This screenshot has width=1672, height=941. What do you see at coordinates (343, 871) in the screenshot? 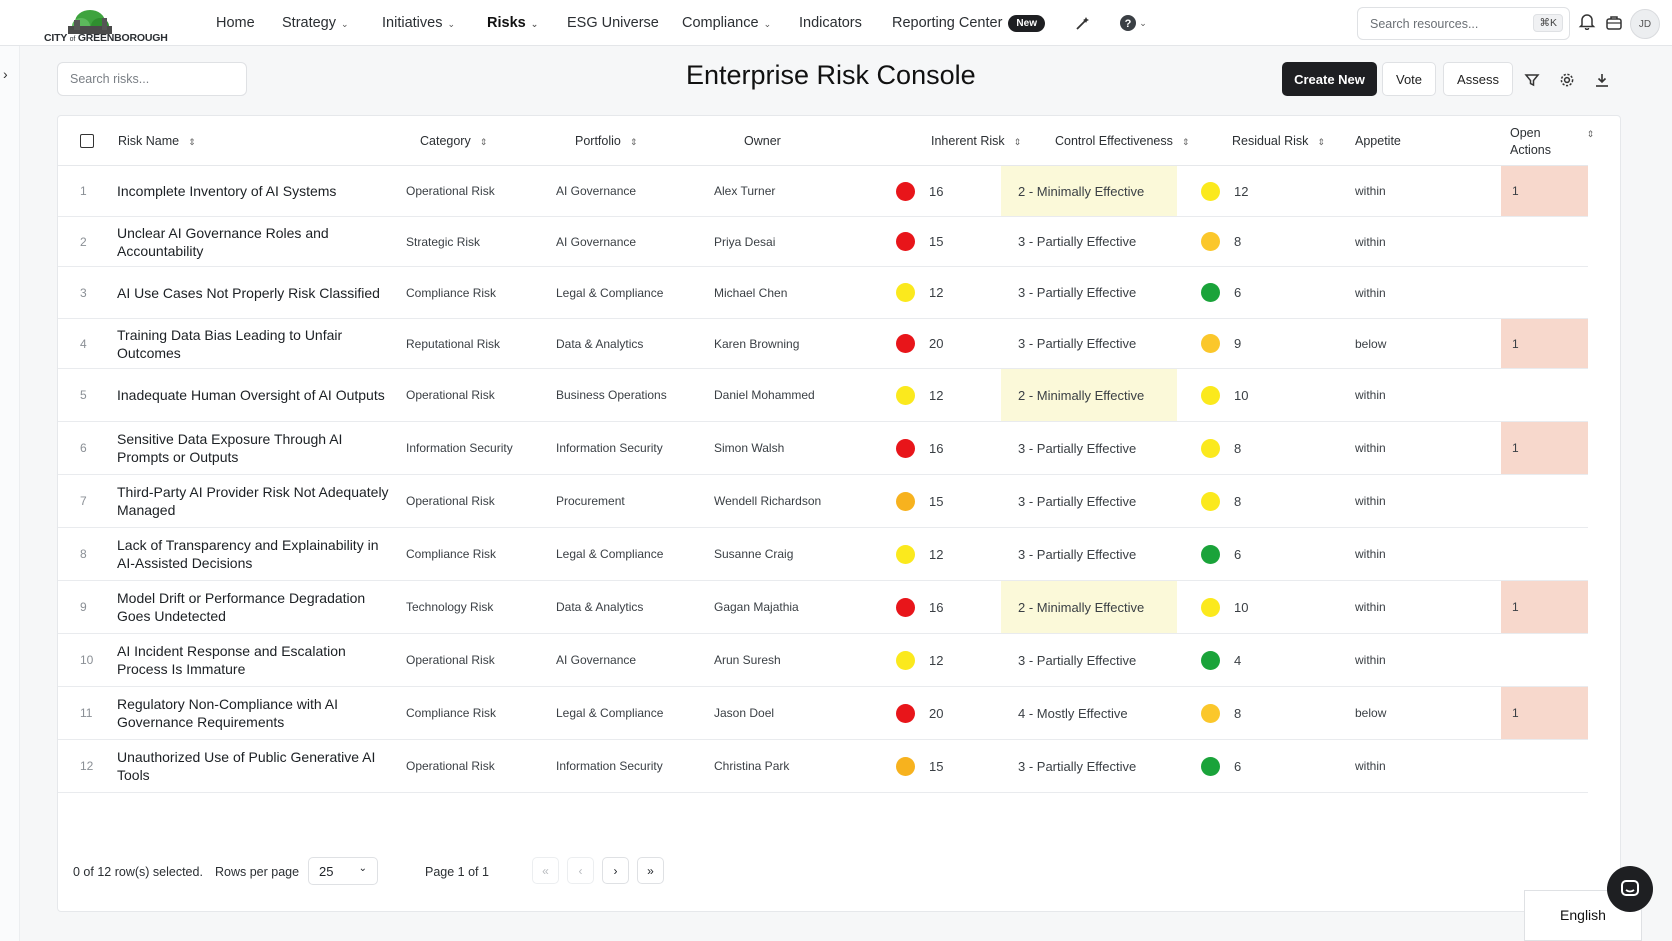
I see `rows-per-page-select: 25 ⌄` at bounding box center [343, 871].